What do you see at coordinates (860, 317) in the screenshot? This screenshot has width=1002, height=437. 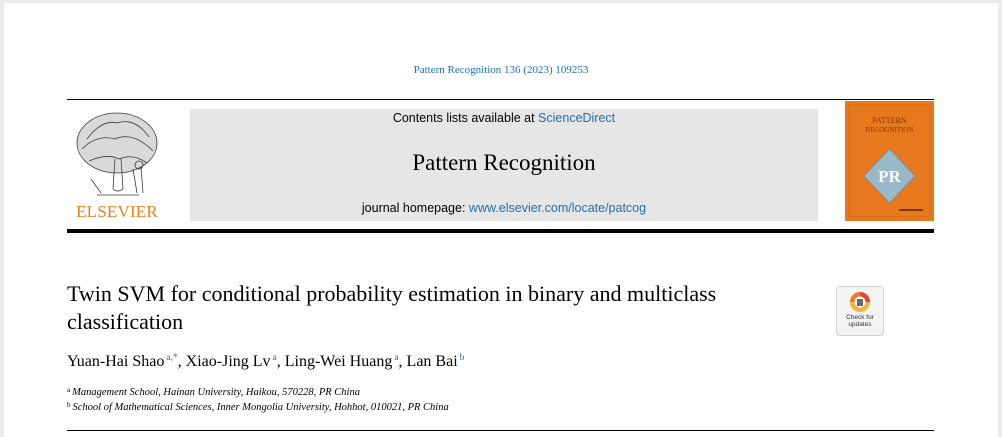 I see `check-updates-line1: Check for` at bounding box center [860, 317].